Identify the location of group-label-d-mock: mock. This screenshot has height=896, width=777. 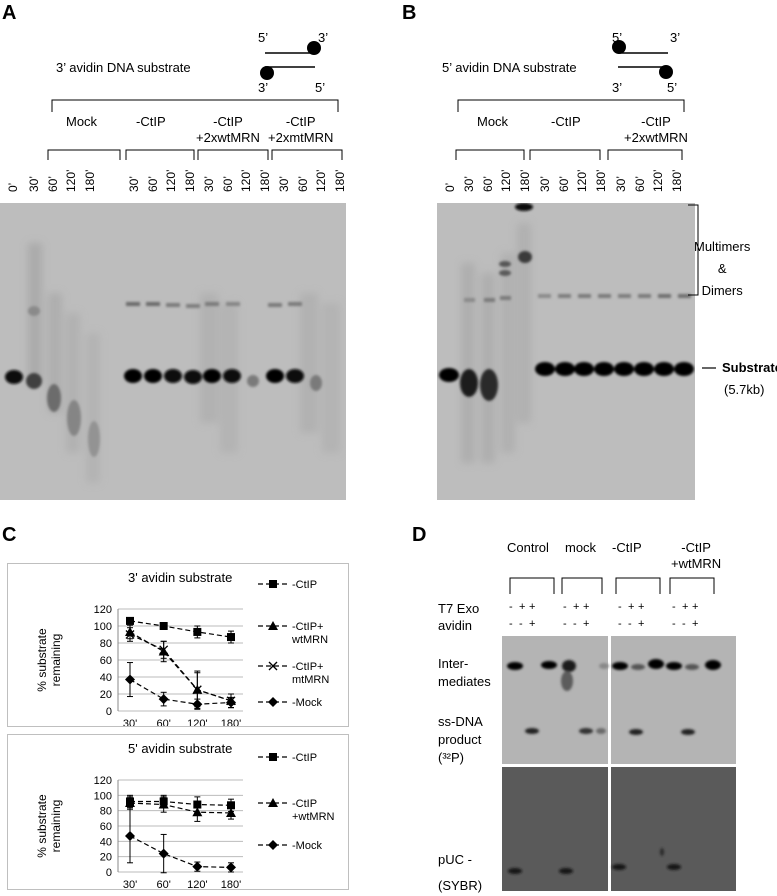
(581, 547).